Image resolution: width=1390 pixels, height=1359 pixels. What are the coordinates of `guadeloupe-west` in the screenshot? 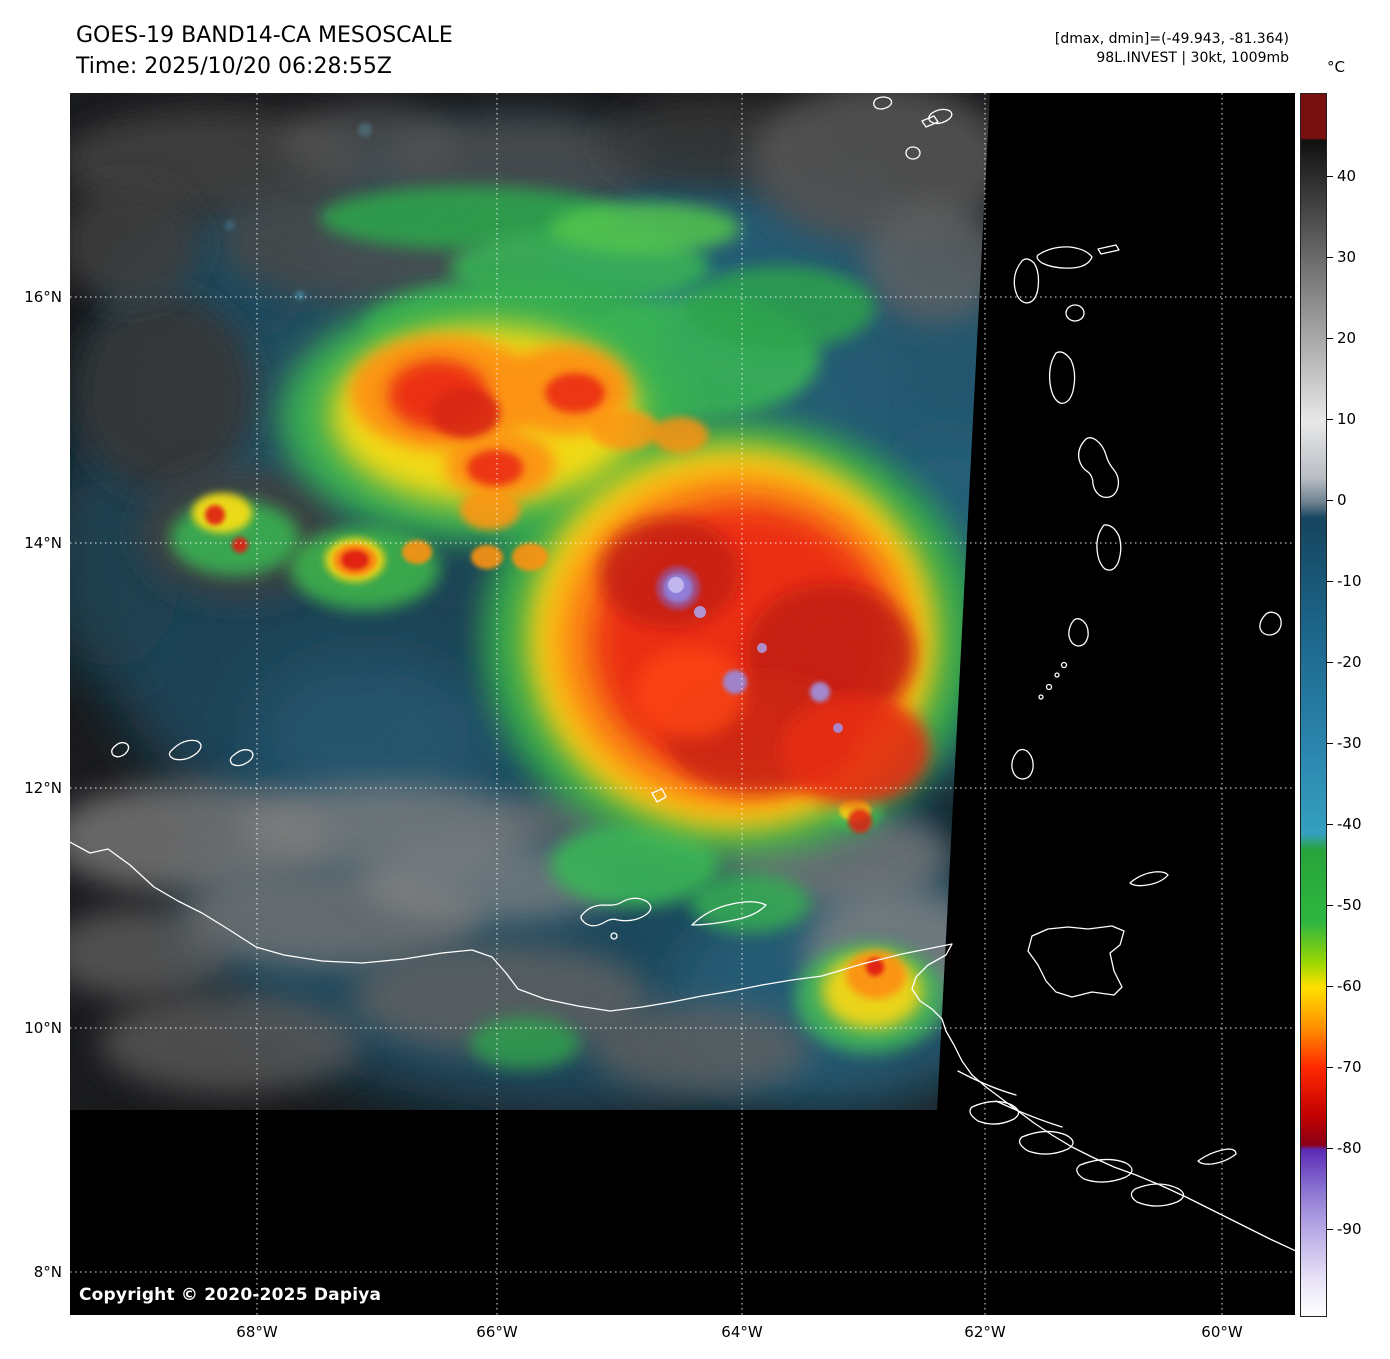 It's located at (1026, 281).